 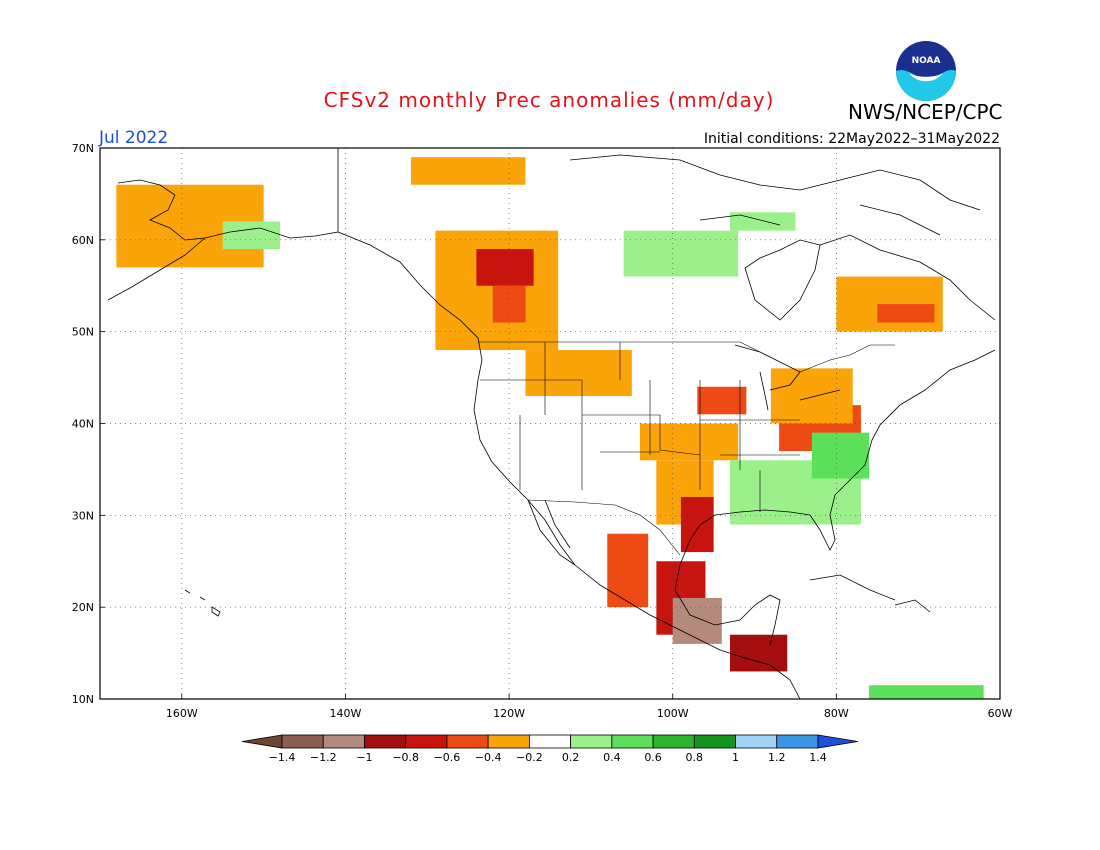 What do you see at coordinates (777, 757) in the screenshot?
I see `colorbar-label: 1.2` at bounding box center [777, 757].